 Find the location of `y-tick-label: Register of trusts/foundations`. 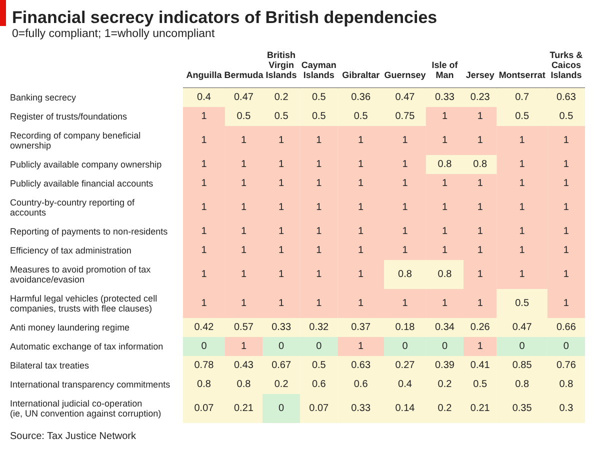

y-tick-label: Register of trusts/foundations is located at coordinates (69, 117).